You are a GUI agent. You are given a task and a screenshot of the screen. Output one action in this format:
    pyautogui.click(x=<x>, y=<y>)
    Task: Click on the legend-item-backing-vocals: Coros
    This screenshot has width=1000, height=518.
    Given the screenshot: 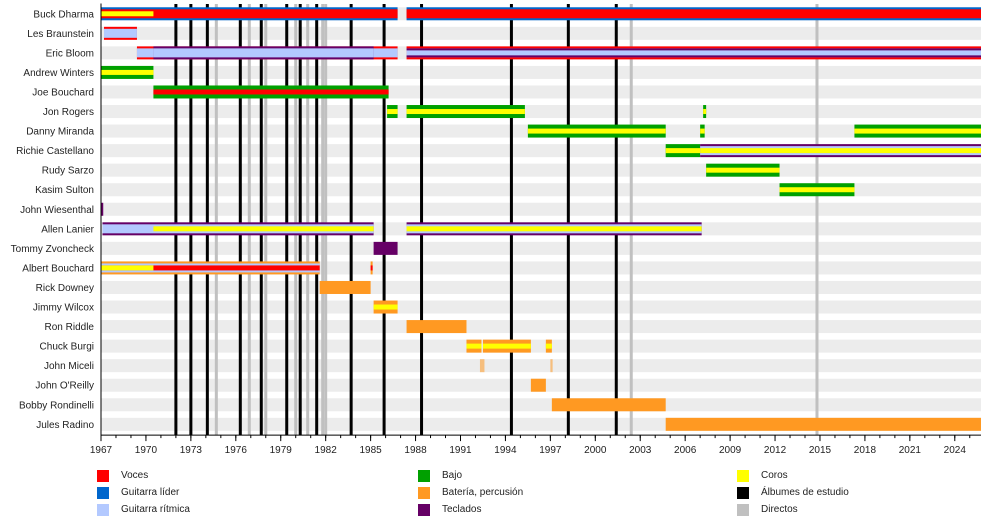 What is the action you would take?
    pyautogui.click(x=793, y=475)
    